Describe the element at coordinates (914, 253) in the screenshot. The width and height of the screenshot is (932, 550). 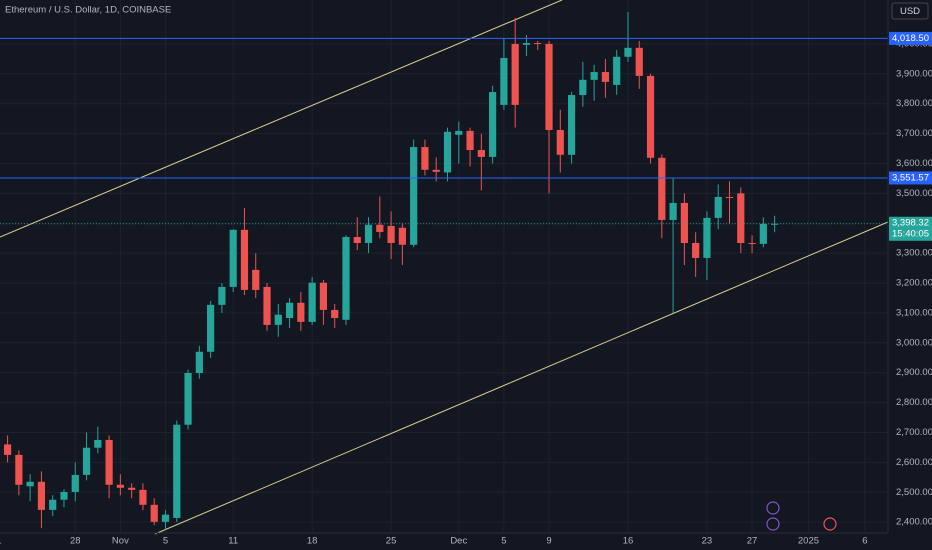
I see `y-tick-label: 3,300.00` at that location.